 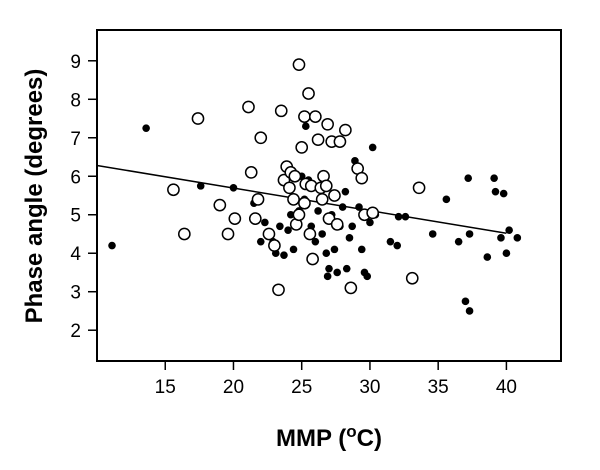 I want to click on y-tick-label: 8, so click(x=75, y=100).